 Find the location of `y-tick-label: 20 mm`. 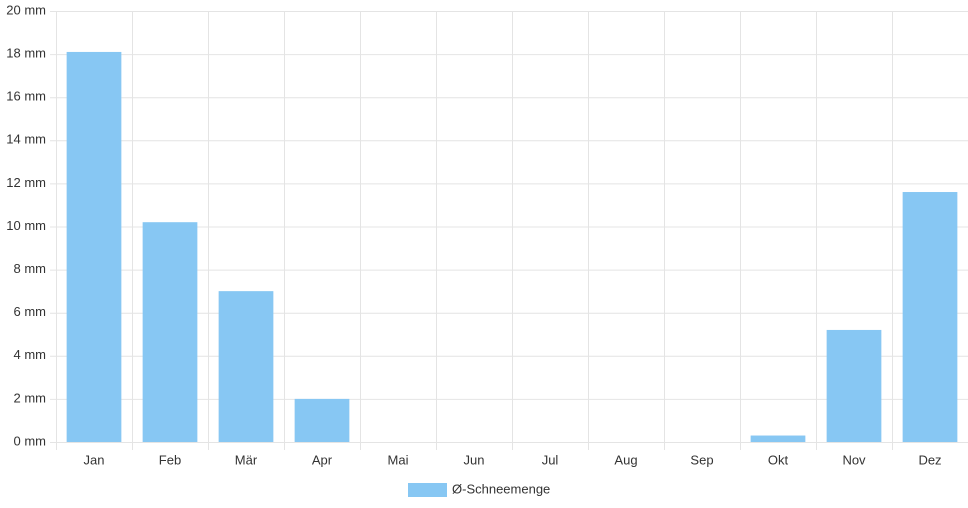

y-tick-label: 20 mm is located at coordinates (26, 9).